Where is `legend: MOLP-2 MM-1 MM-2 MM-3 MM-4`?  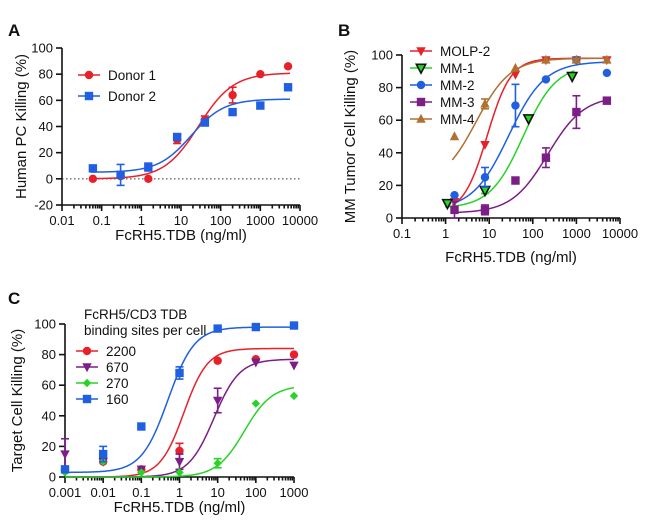
legend: MOLP-2 MM-1 MM-2 MM-3 MM-4 is located at coordinates (450, 85).